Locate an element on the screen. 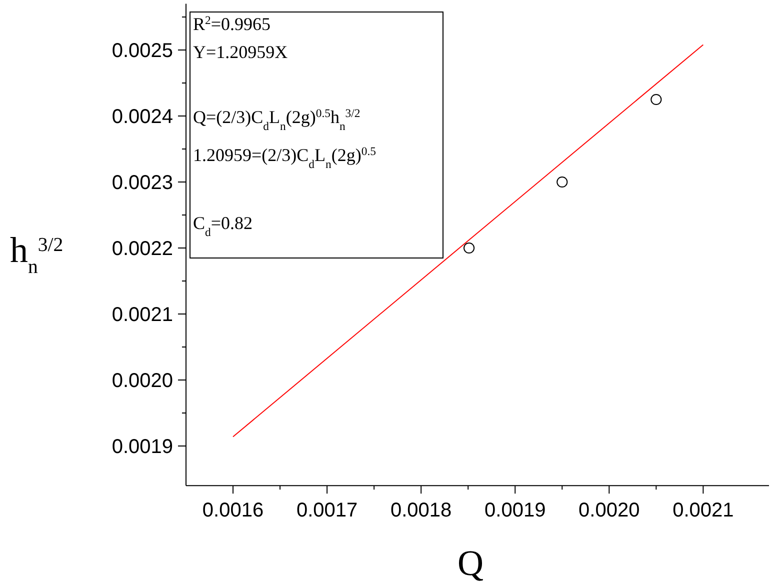 The width and height of the screenshot is (774, 585). x-tick-label: 0.0021 is located at coordinates (703, 511).